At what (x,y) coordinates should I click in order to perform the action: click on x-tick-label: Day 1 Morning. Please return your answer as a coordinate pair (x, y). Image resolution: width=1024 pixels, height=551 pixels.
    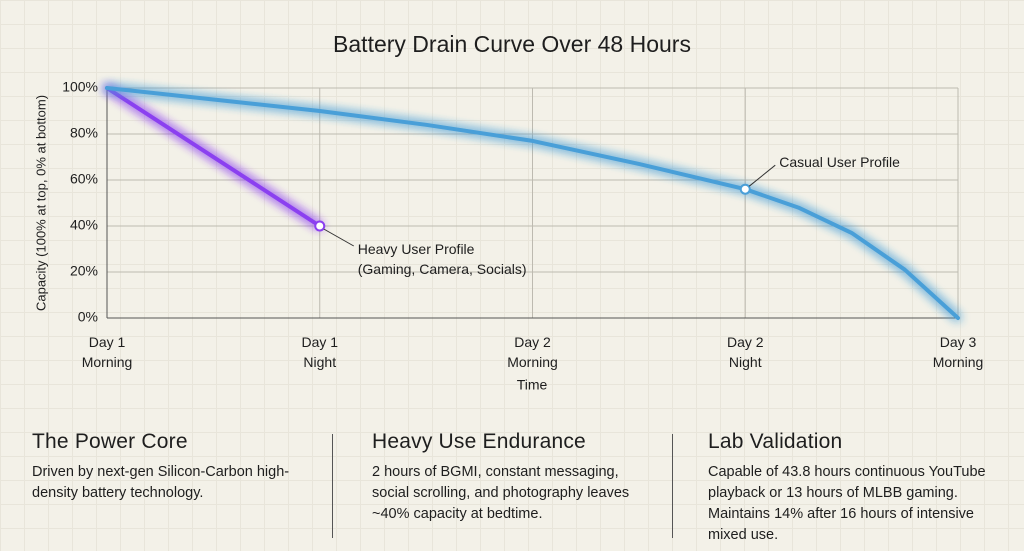
    Looking at the image, I should click on (107, 352).